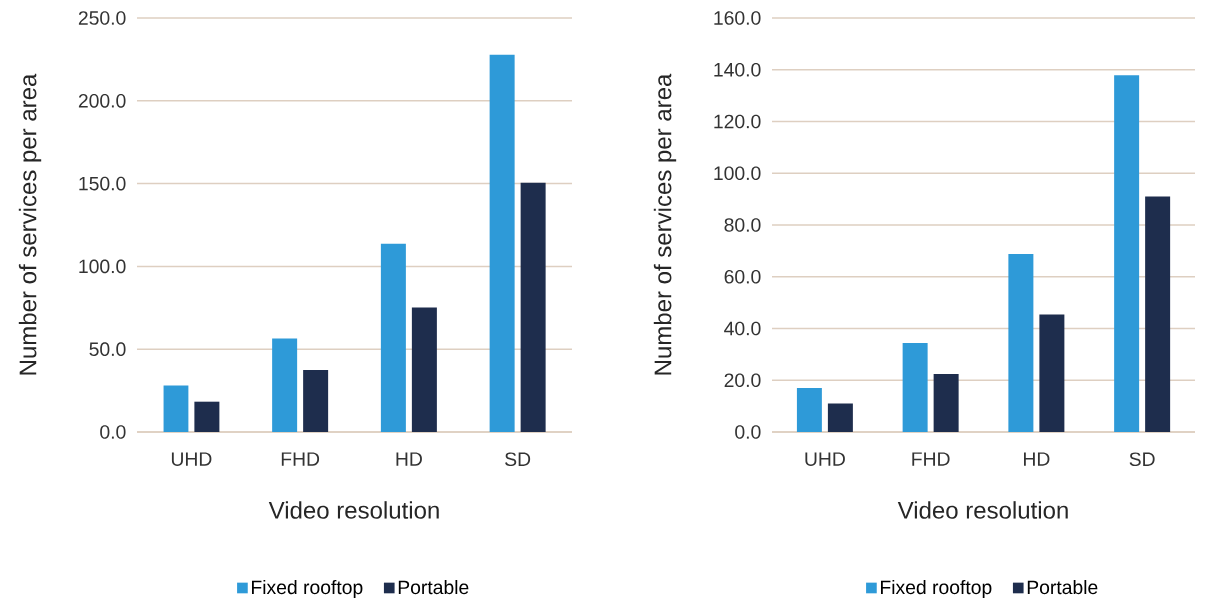 The height and width of the screenshot is (602, 1205). What do you see at coordinates (737, 121) in the screenshot?
I see `y-tick-label: 120.0` at bounding box center [737, 121].